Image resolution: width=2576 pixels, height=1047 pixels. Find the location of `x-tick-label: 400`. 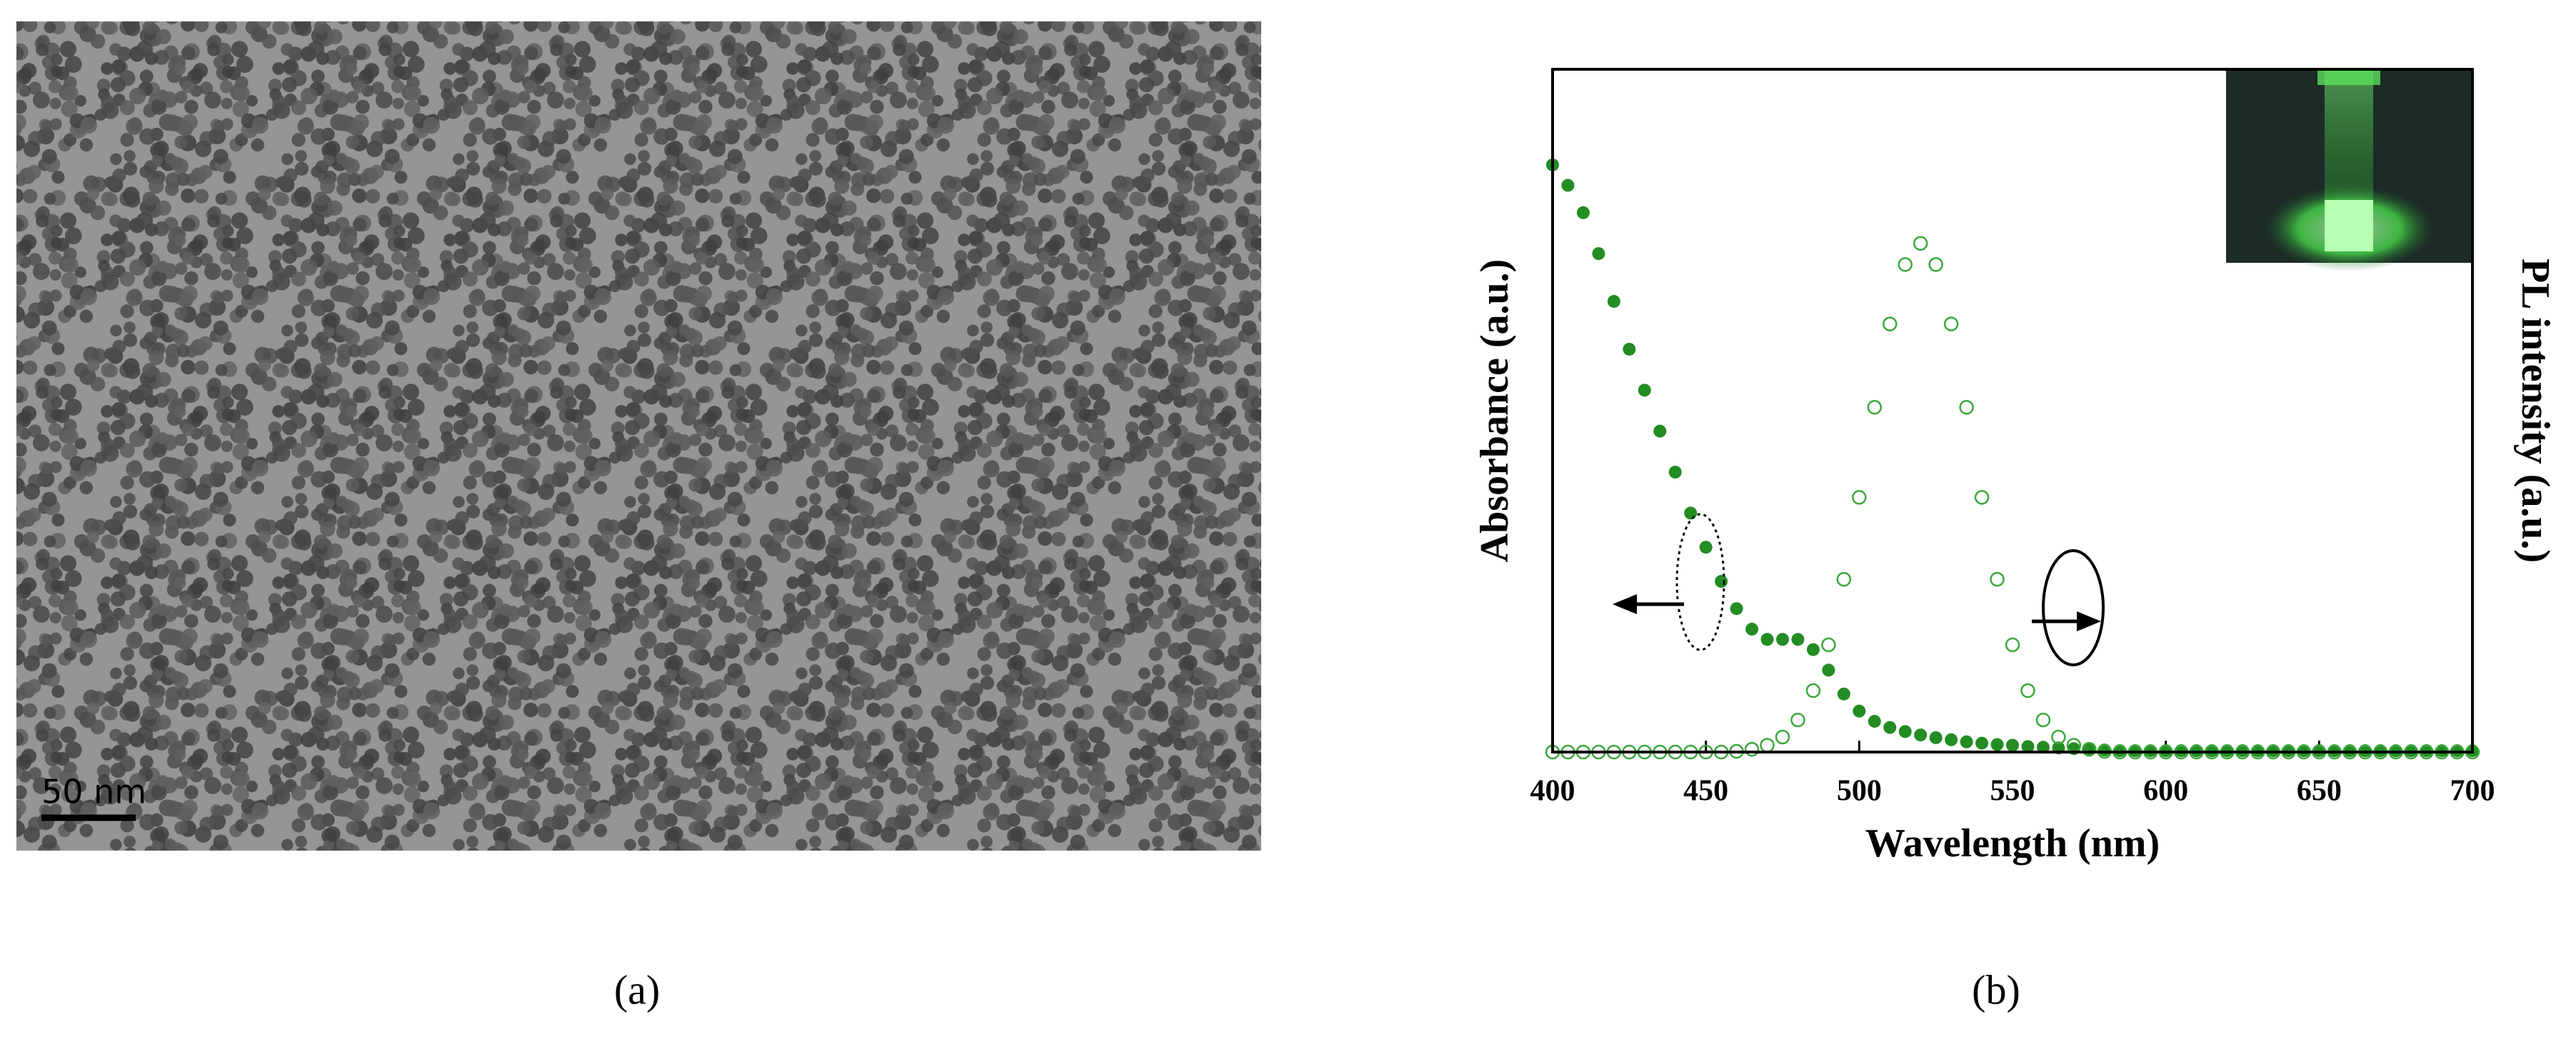

x-tick-label: 400 is located at coordinates (1552, 791).